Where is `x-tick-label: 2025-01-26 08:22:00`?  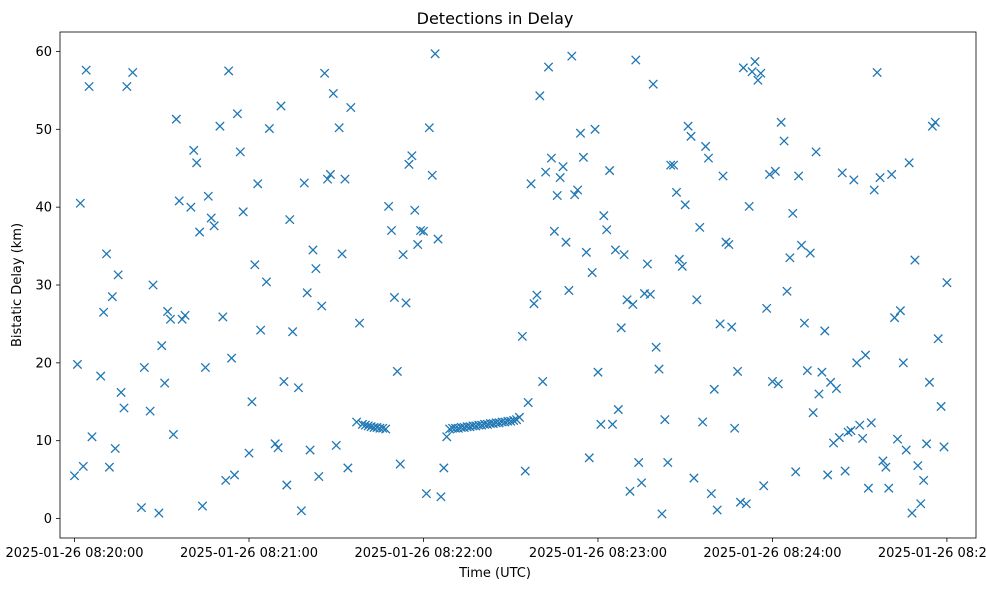 x-tick-label: 2025-01-26 08:22:00 is located at coordinates (423, 553).